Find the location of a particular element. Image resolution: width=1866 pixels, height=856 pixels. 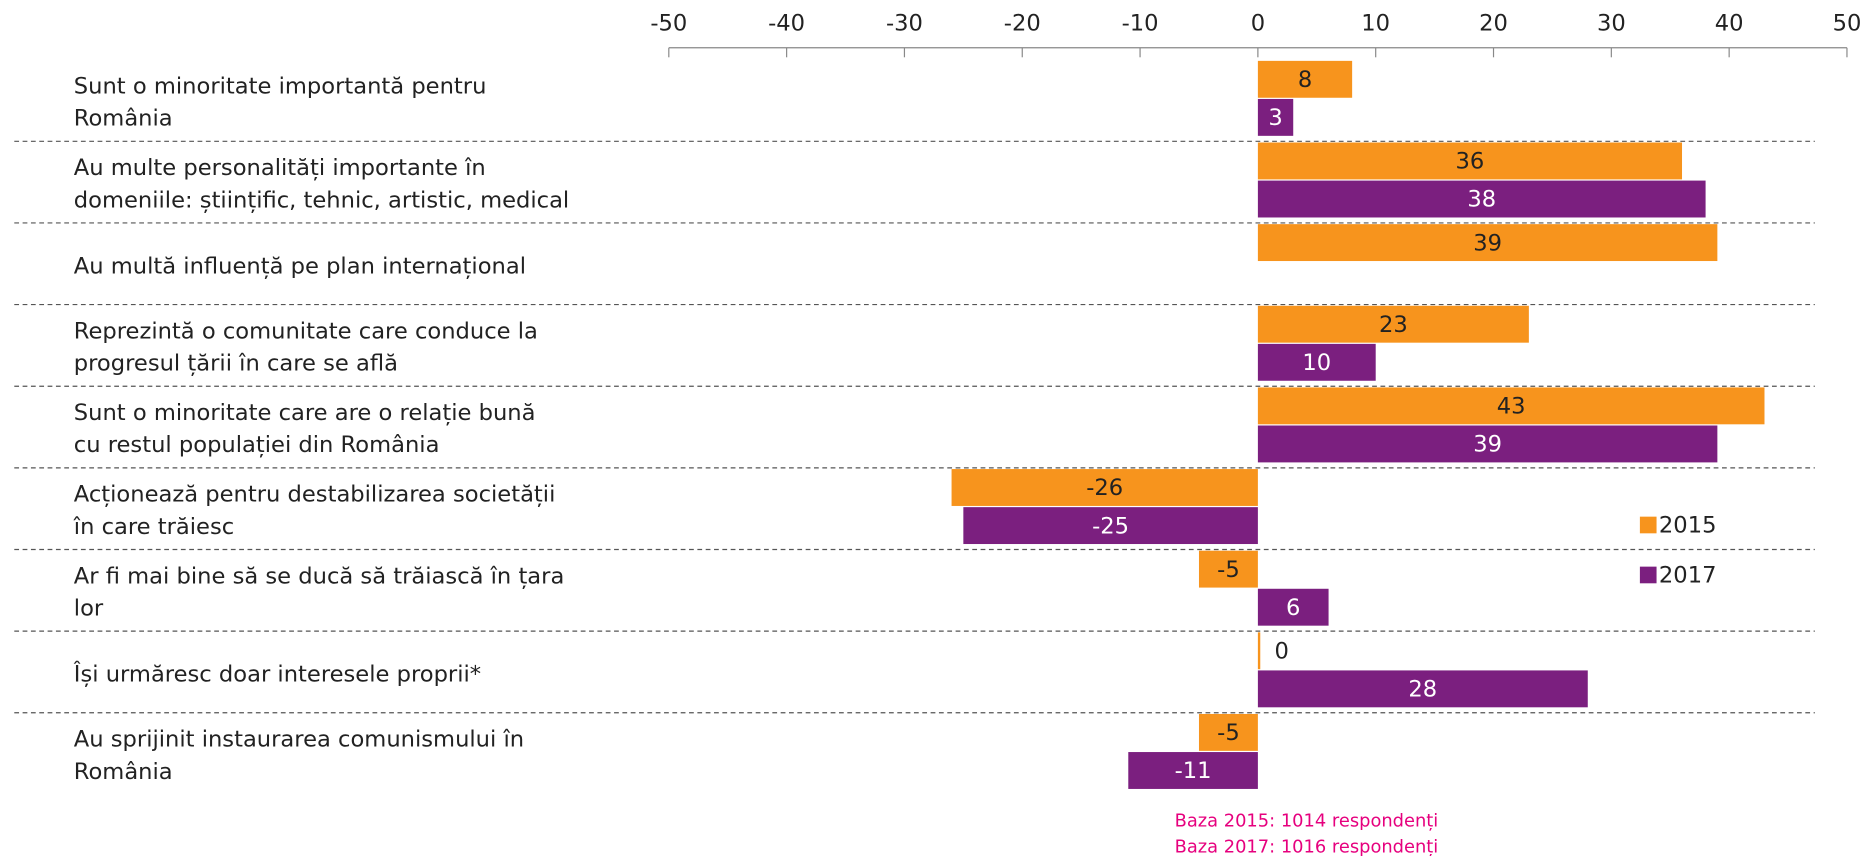

category-label: Au multă influență pe plan internațional is located at coordinates (300, 266).